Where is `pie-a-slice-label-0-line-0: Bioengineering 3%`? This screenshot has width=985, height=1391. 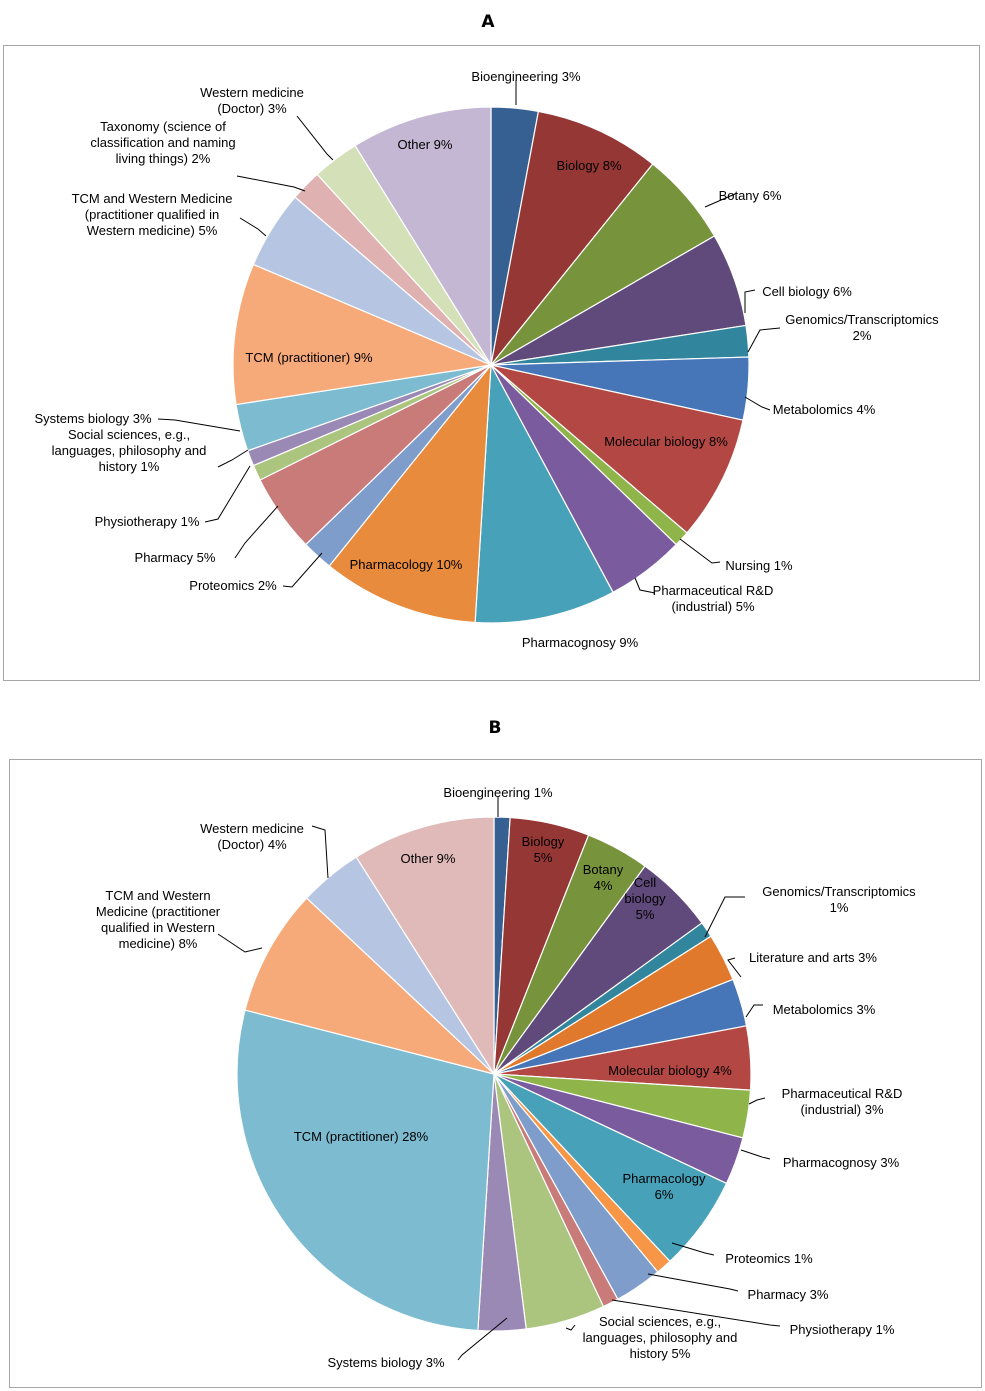
pie-a-slice-label-0-line-0: Bioengineering 3% is located at coordinates (526, 76).